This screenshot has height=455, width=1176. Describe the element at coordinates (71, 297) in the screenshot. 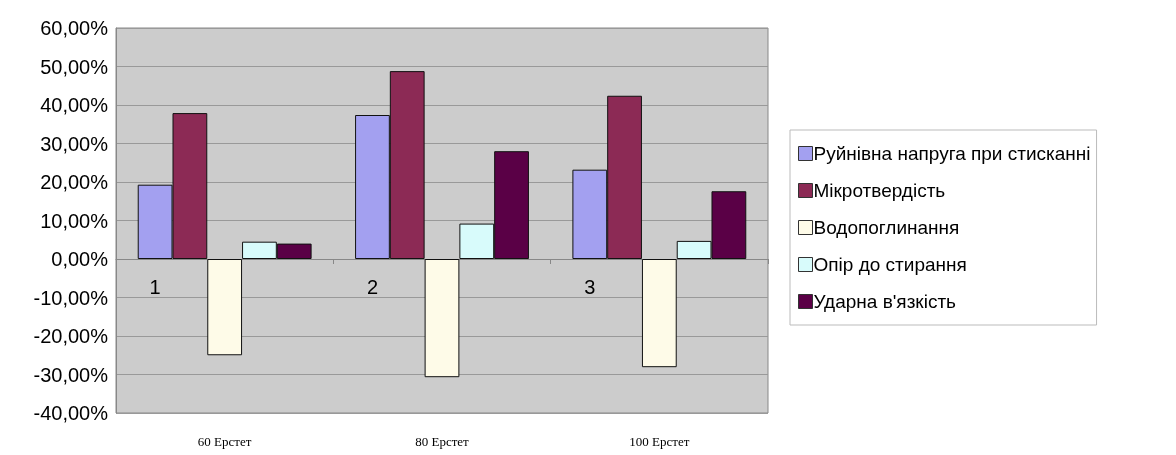

I see `y-tick-label: -10,00%` at that location.